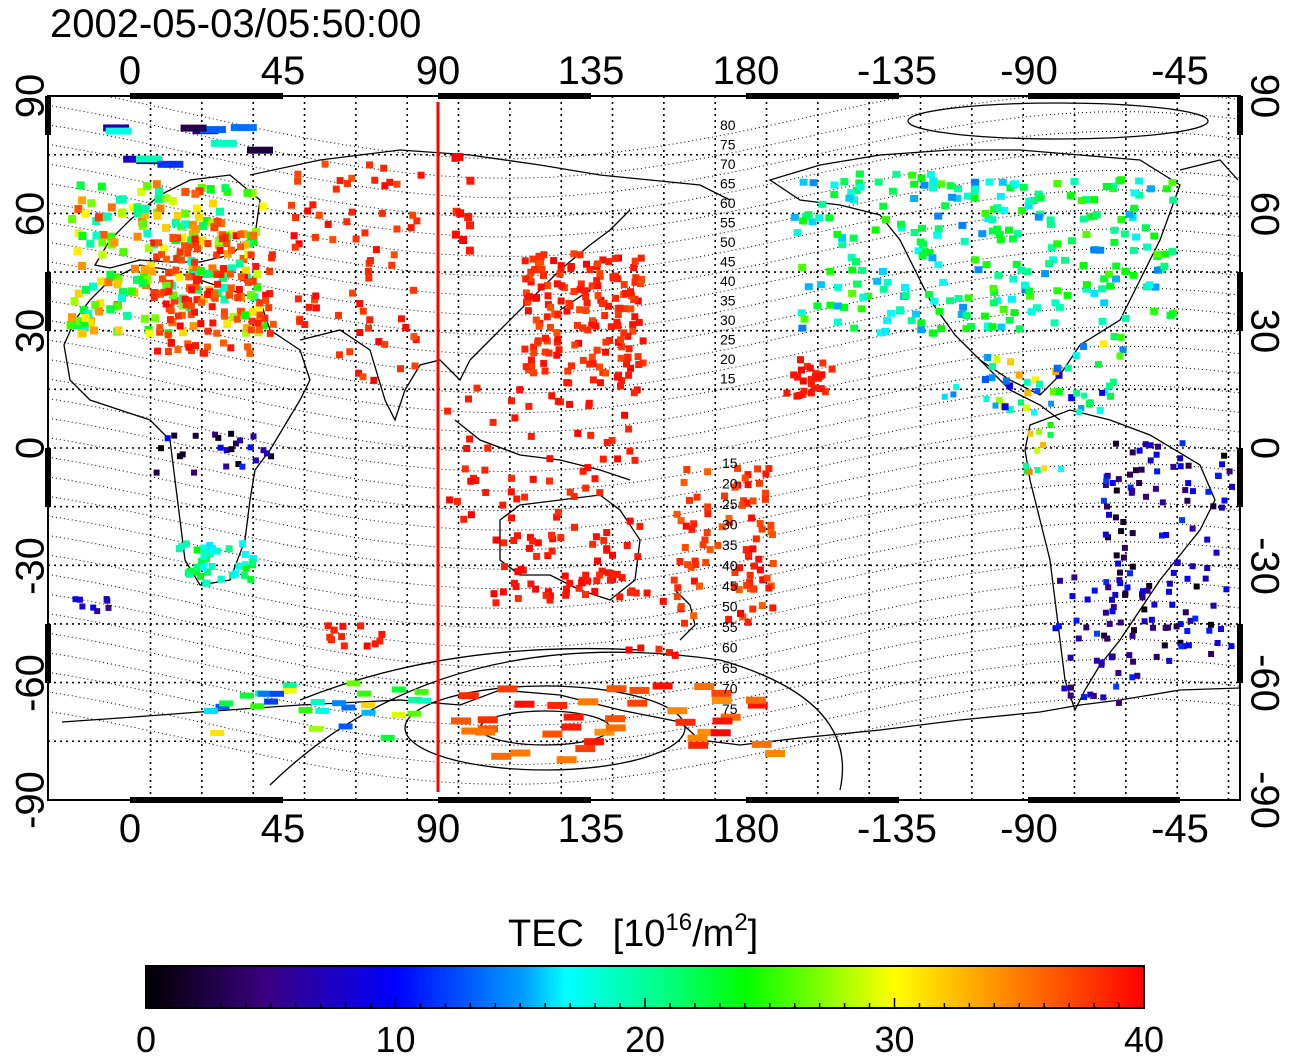 This screenshot has width=1292, height=1057. Describe the element at coordinates (438, 829) in the screenshot. I see `bottom-tick-label: 90` at that location.